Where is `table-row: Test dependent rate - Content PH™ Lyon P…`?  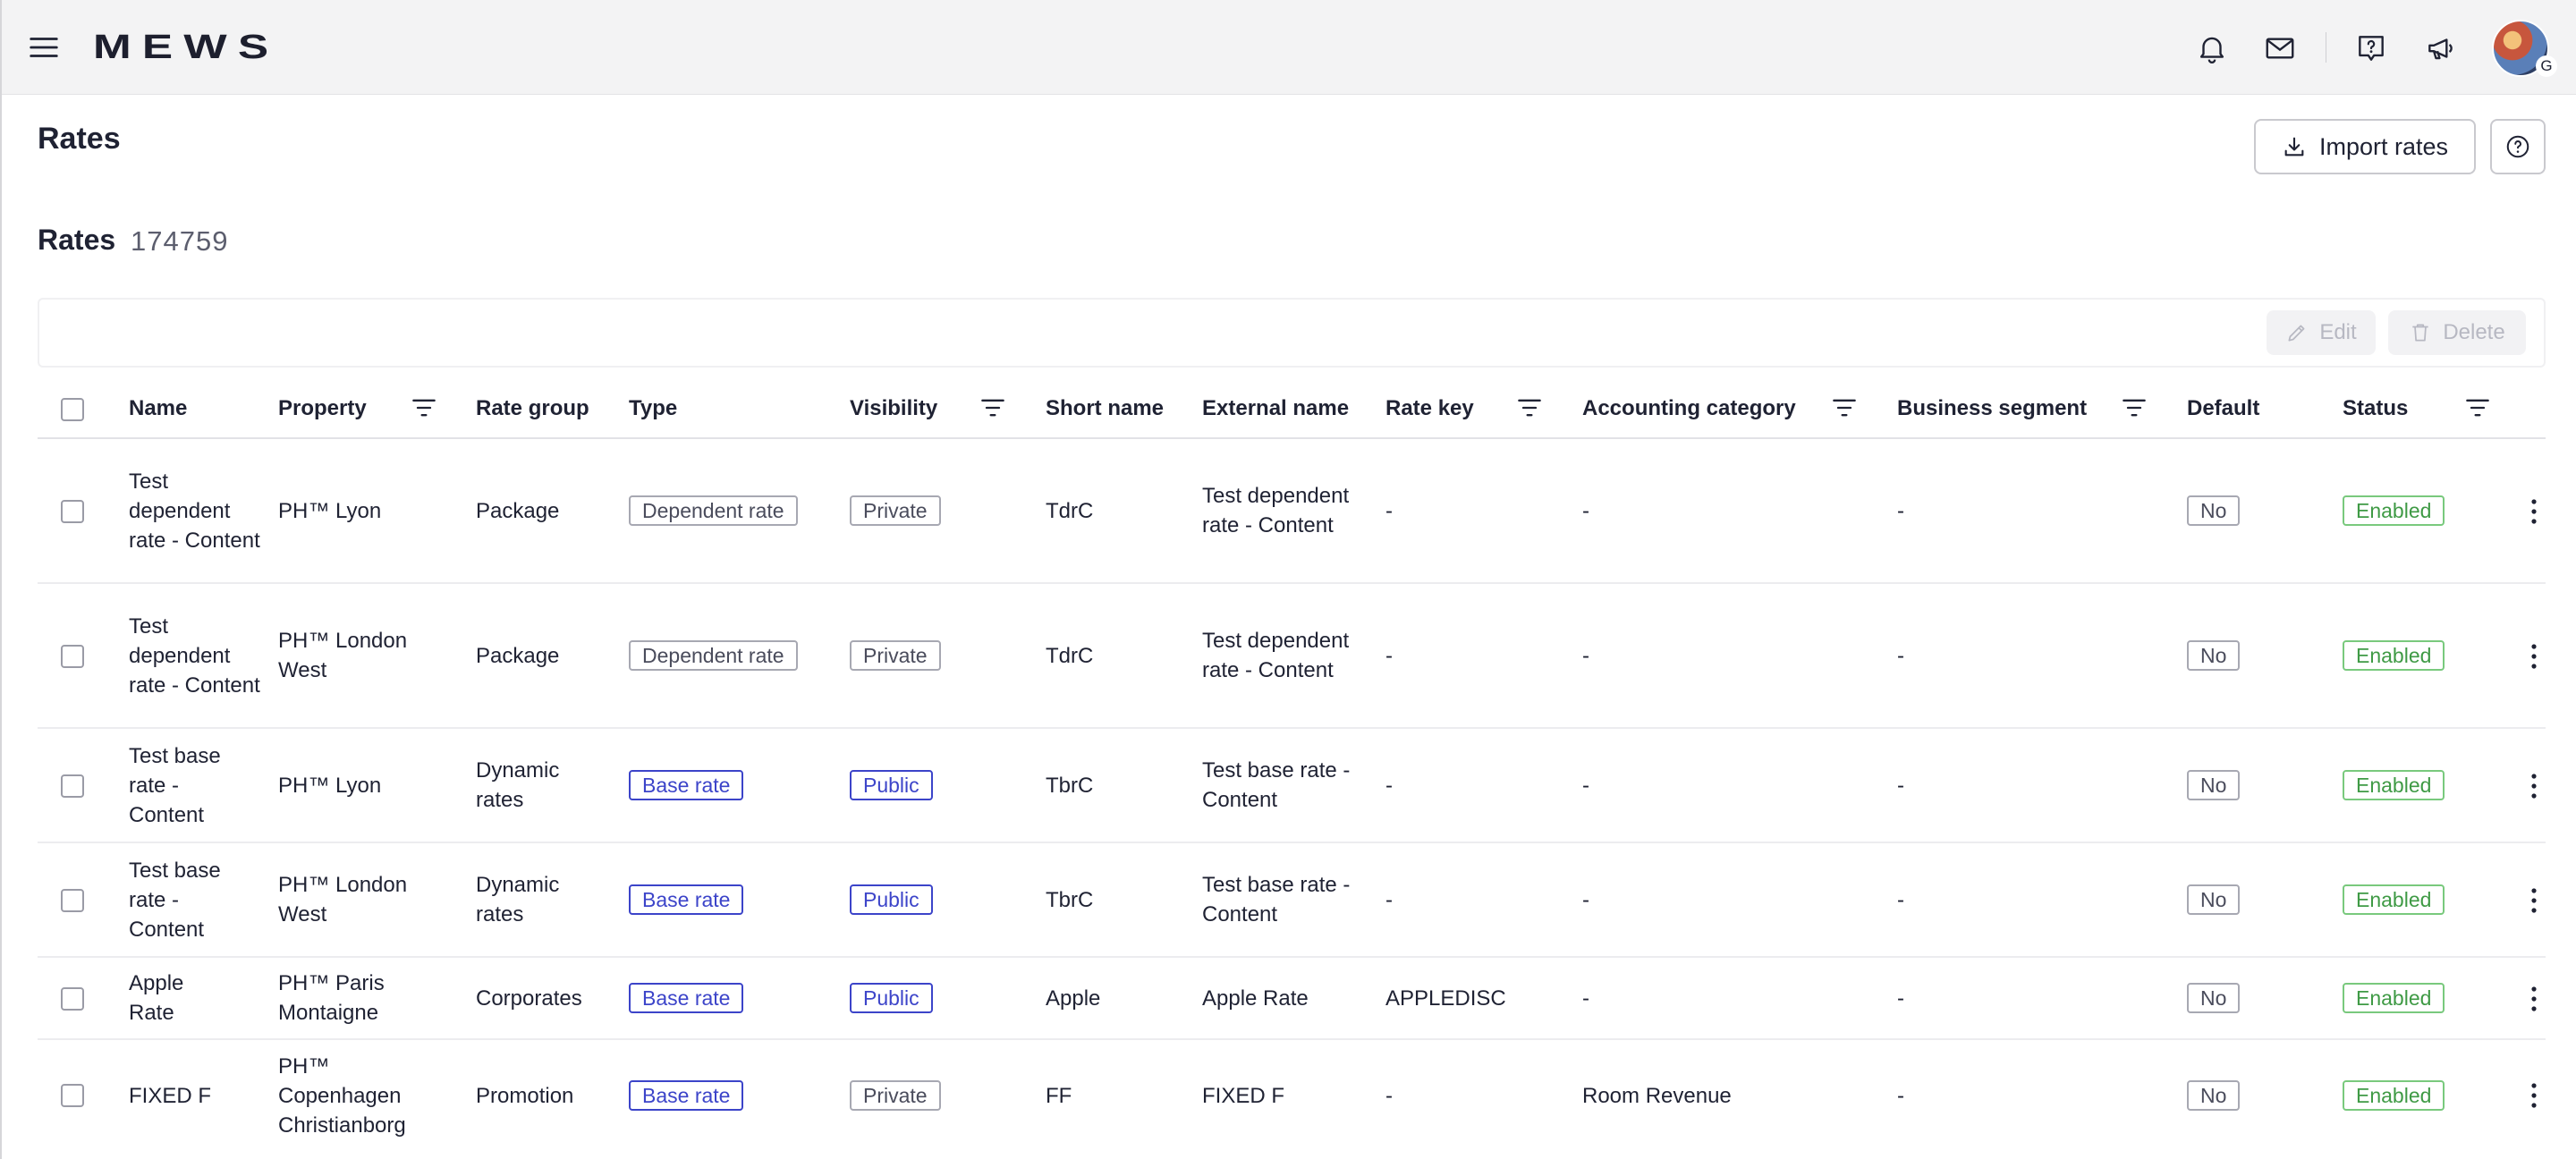 table-row: Test dependent rate - Content PH™ Lyon P… is located at coordinates (1292, 511).